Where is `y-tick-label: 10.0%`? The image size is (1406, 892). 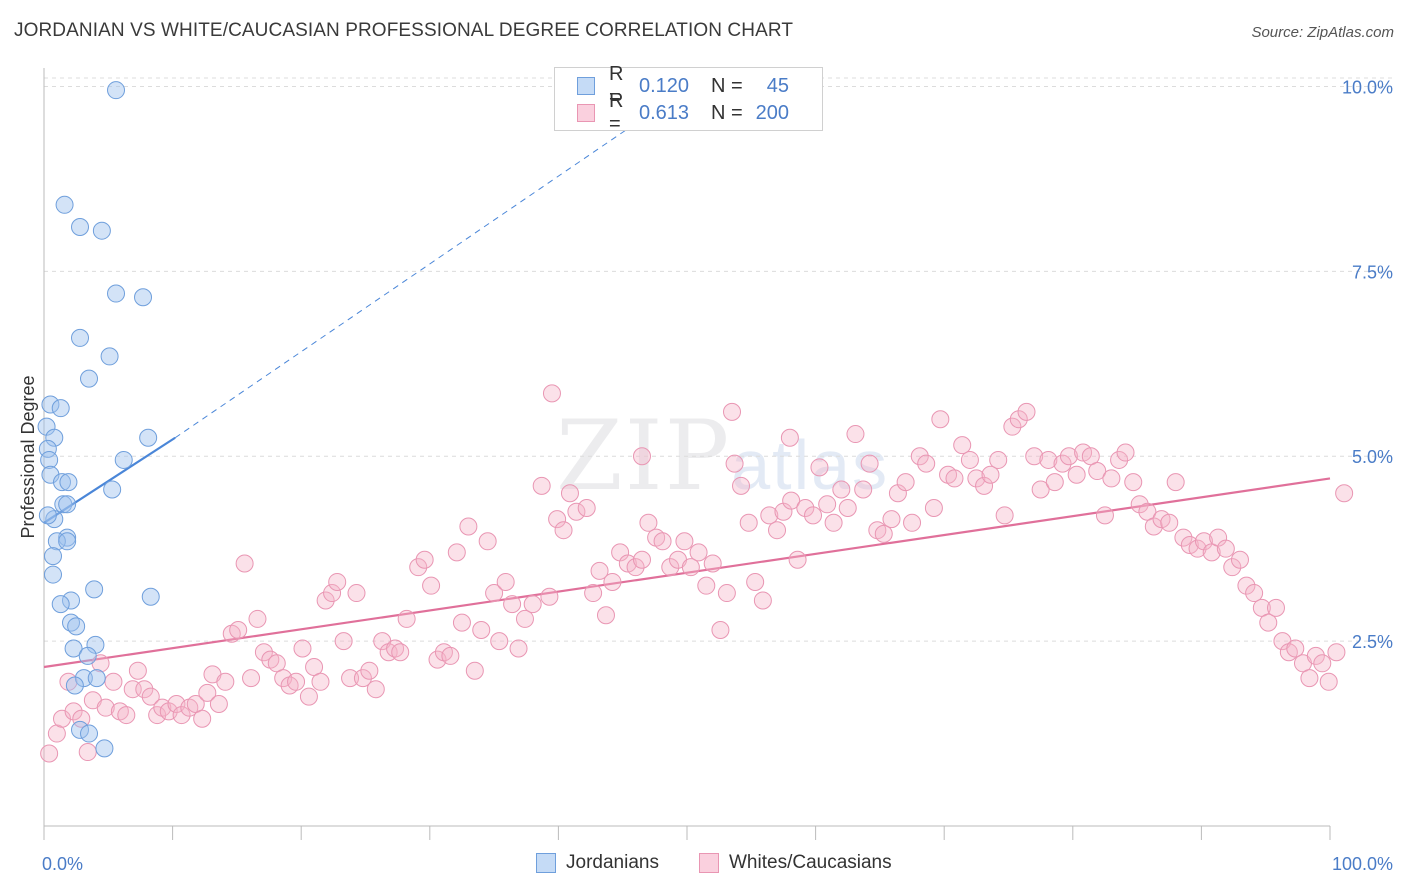 y-tick-label: 10.0% is located at coordinates (1367, 87).